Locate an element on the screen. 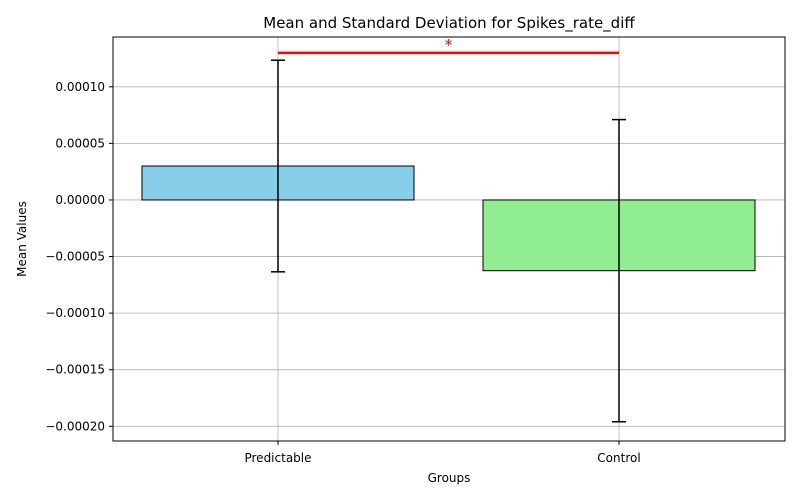 Image resolution: width=800 pixels, height=500 pixels. x-tick-layer: Predictable Control is located at coordinates (442, 453).